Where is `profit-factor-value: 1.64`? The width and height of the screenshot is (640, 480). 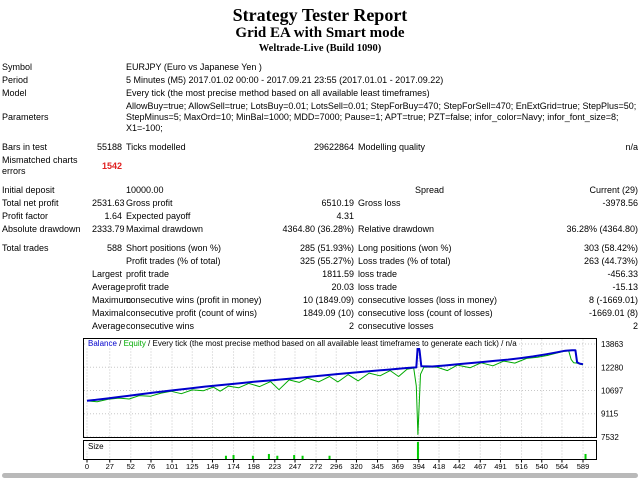
profit-factor-value: 1.64 is located at coordinates (113, 216).